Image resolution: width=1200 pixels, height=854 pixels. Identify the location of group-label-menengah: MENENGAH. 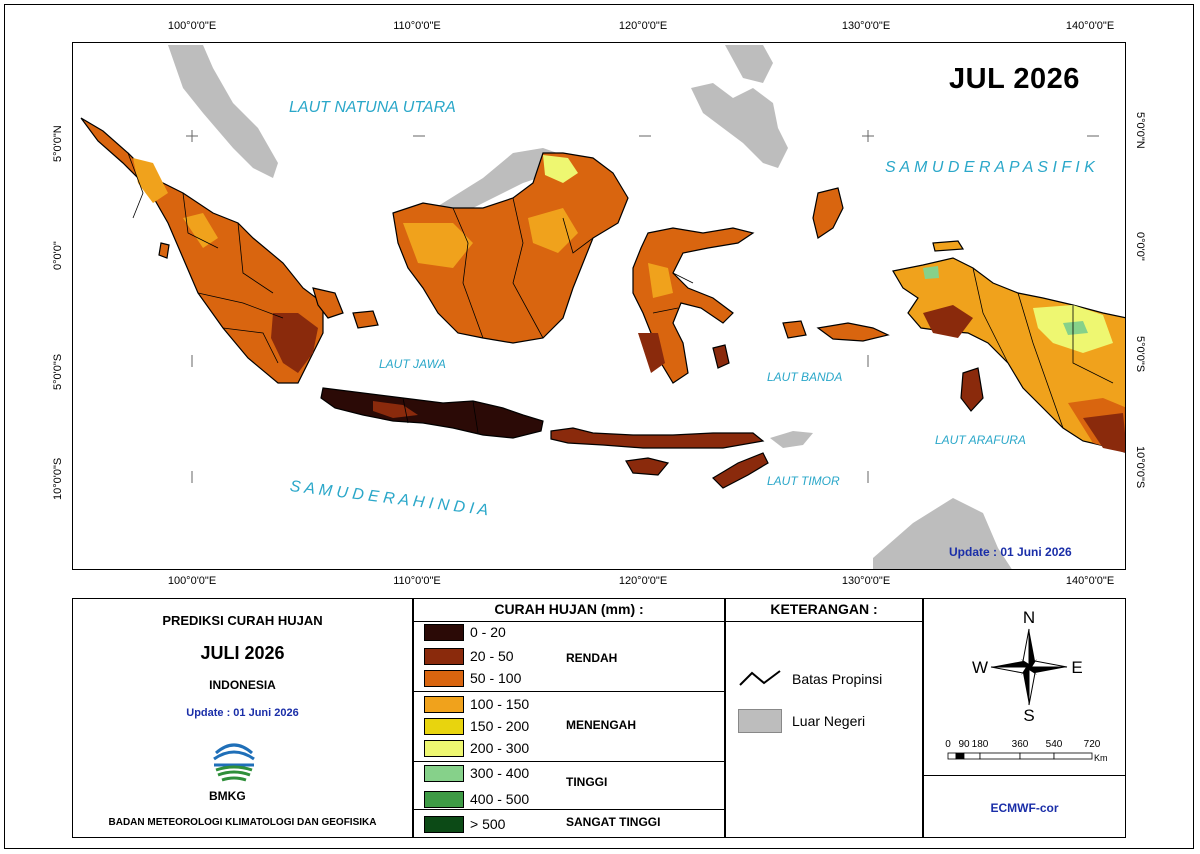
(601, 725).